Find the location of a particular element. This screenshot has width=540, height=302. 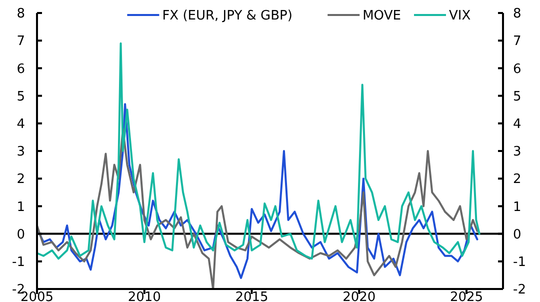

legend-label: VIX is located at coordinates (460, 16).